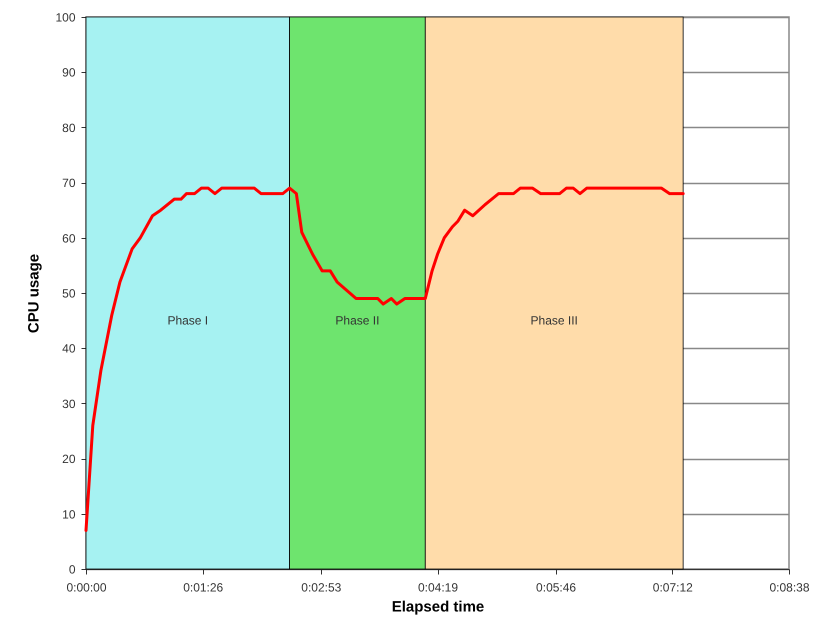  I want to click on y-tick-label: 30, so click(69, 403).